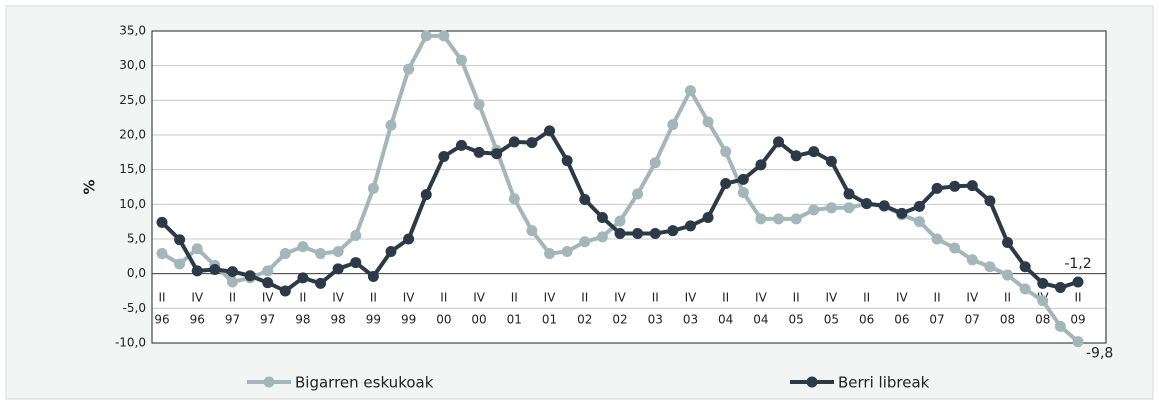  I want to click on x-tick-label: 07, so click(972, 320).